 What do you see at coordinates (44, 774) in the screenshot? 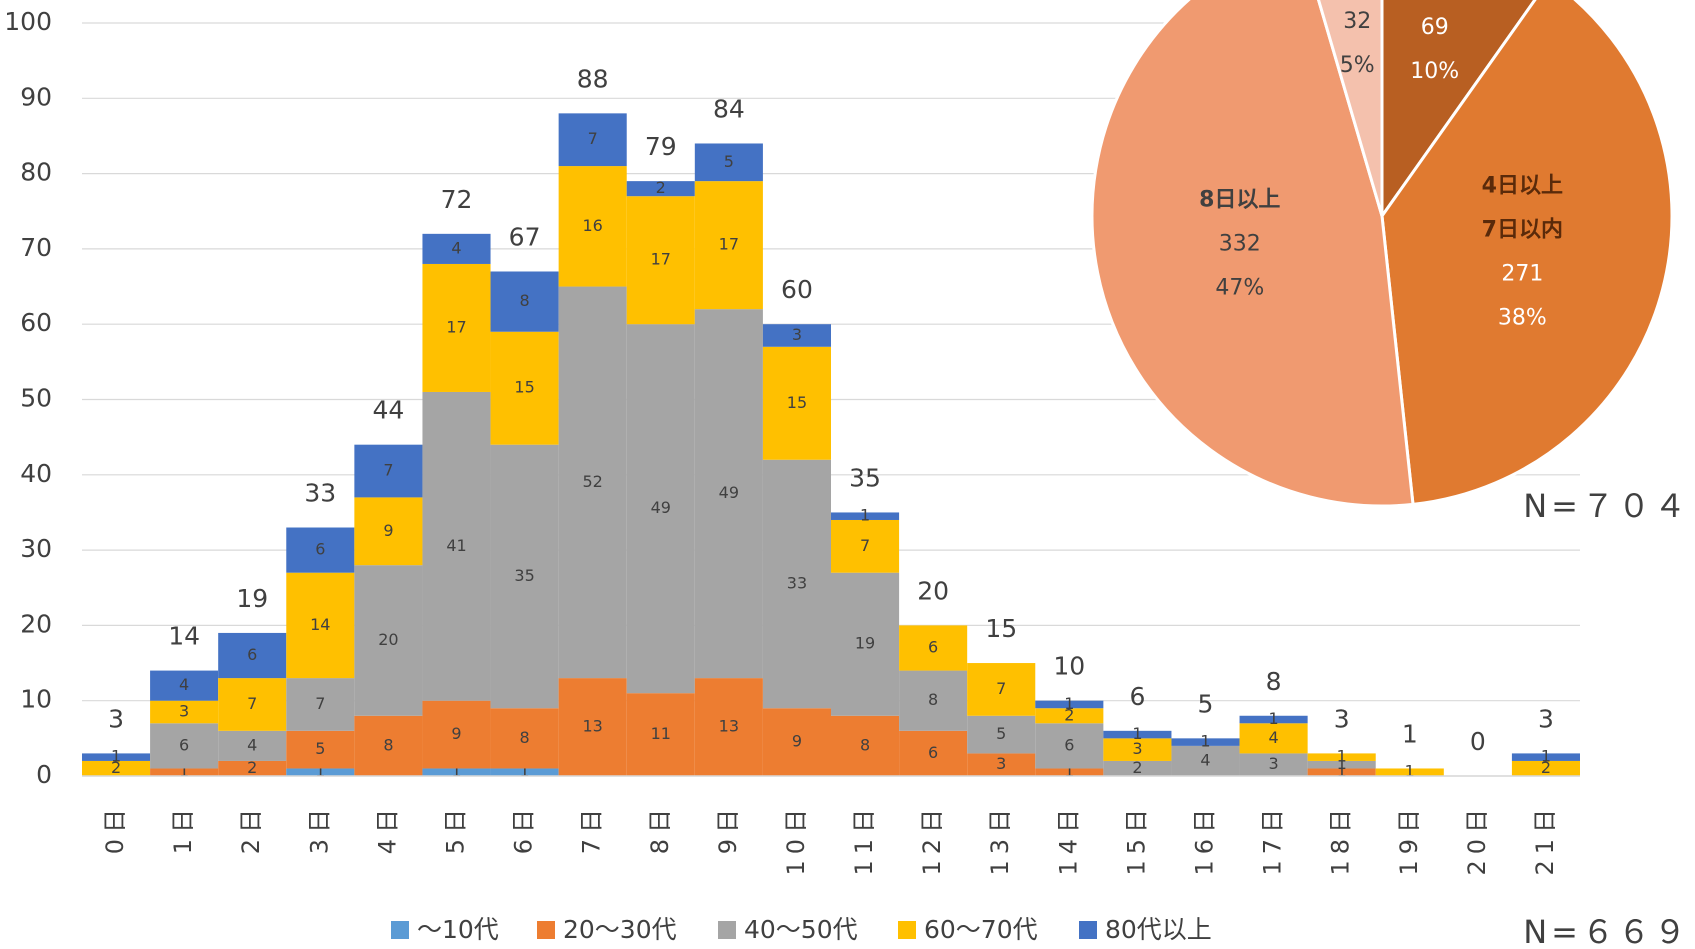
I see `y-tick-label: 0` at bounding box center [44, 774].